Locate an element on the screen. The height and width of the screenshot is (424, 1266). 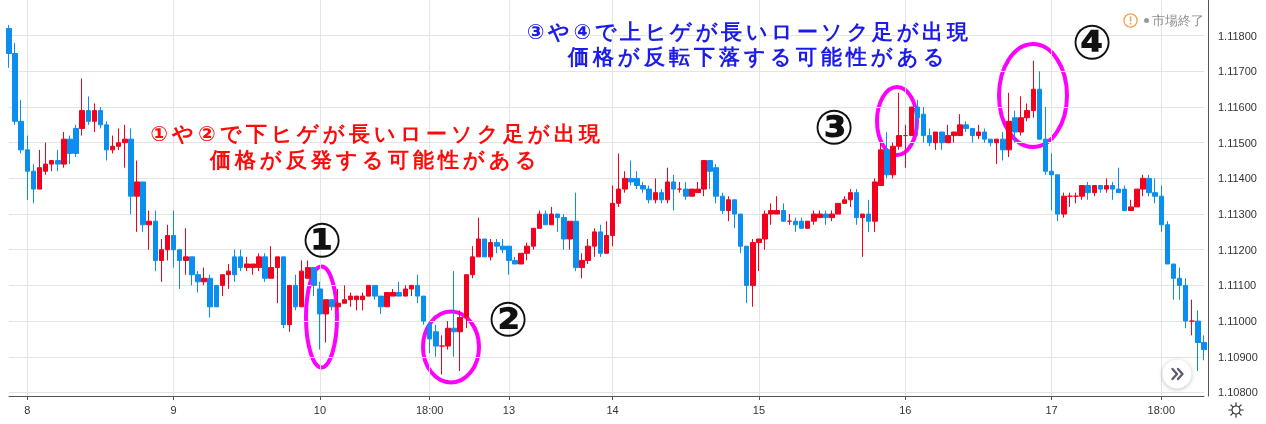
annotation: ② is located at coordinates (508, 319).